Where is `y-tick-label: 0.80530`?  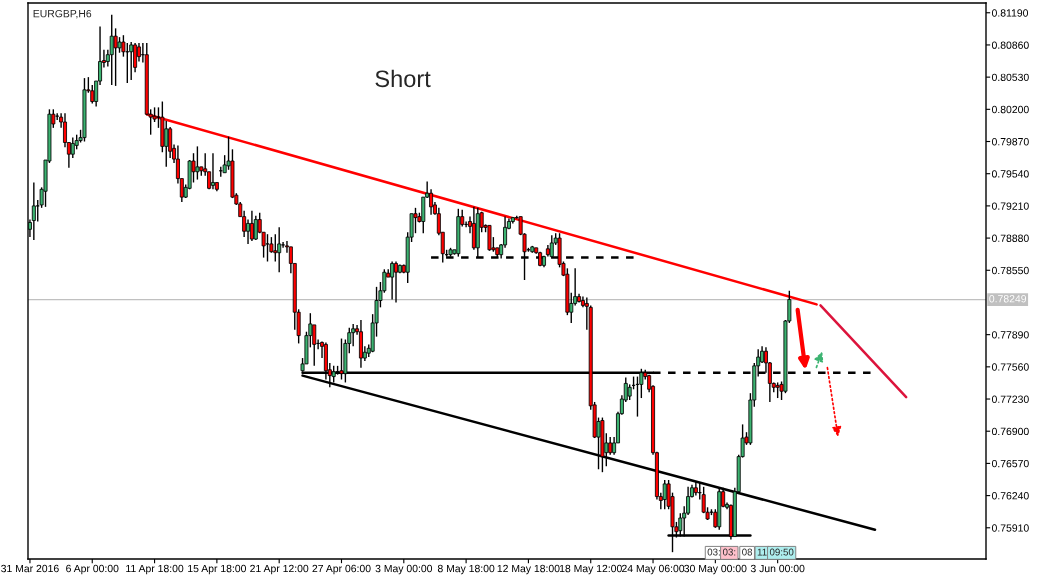
y-tick-label: 0.80530 is located at coordinates (1010, 77).